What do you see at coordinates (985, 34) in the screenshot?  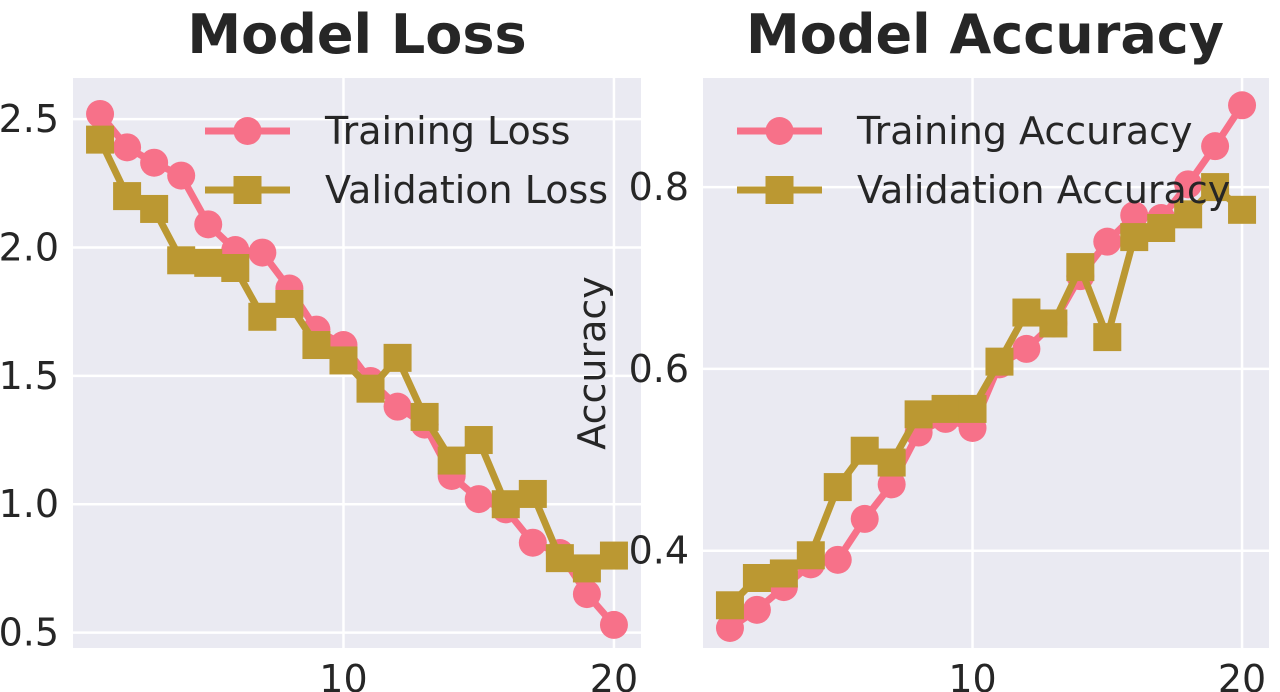 I see `chart-title: Model Accuracy` at bounding box center [985, 34].